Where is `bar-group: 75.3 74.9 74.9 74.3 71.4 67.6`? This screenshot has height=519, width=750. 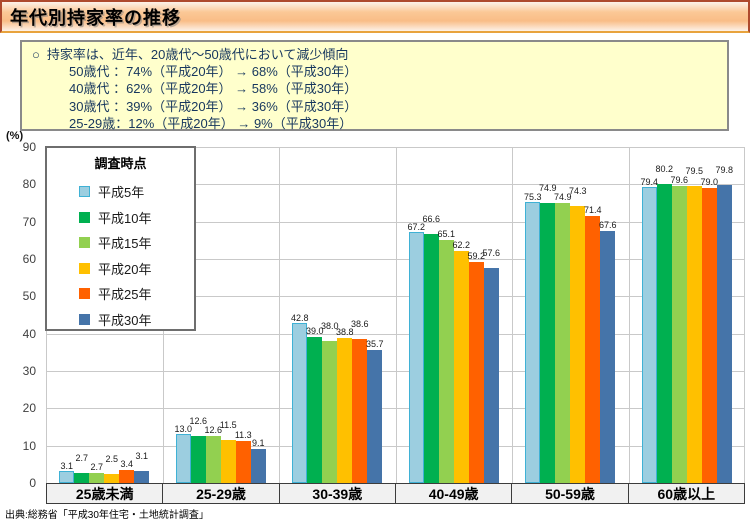
bar-group: 75.3 74.9 74.9 74.3 71.4 67.6 is located at coordinates (570, 315).